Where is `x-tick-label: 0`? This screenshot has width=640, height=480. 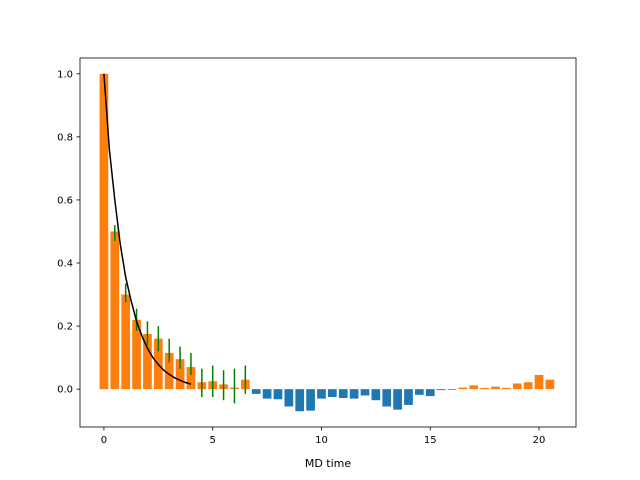 x-tick-label: 0 is located at coordinates (104, 440).